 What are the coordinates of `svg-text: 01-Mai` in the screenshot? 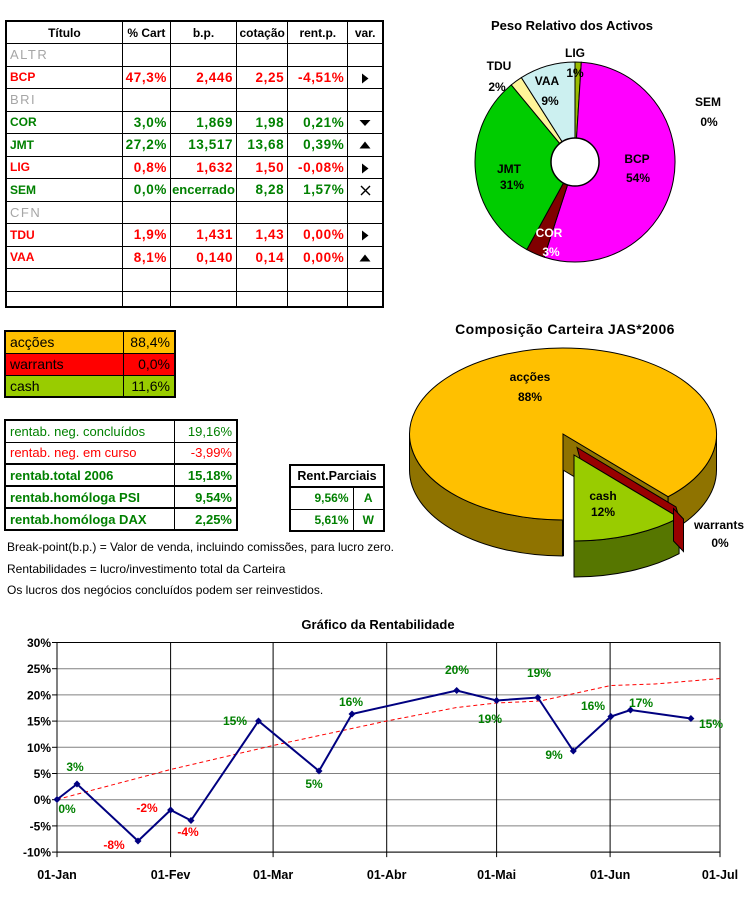 It's located at (496, 875).